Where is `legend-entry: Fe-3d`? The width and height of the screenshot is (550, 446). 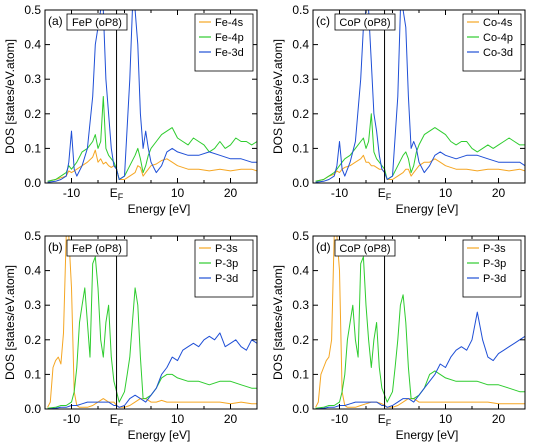 legend-entry: Fe-3d is located at coordinates (229, 53).